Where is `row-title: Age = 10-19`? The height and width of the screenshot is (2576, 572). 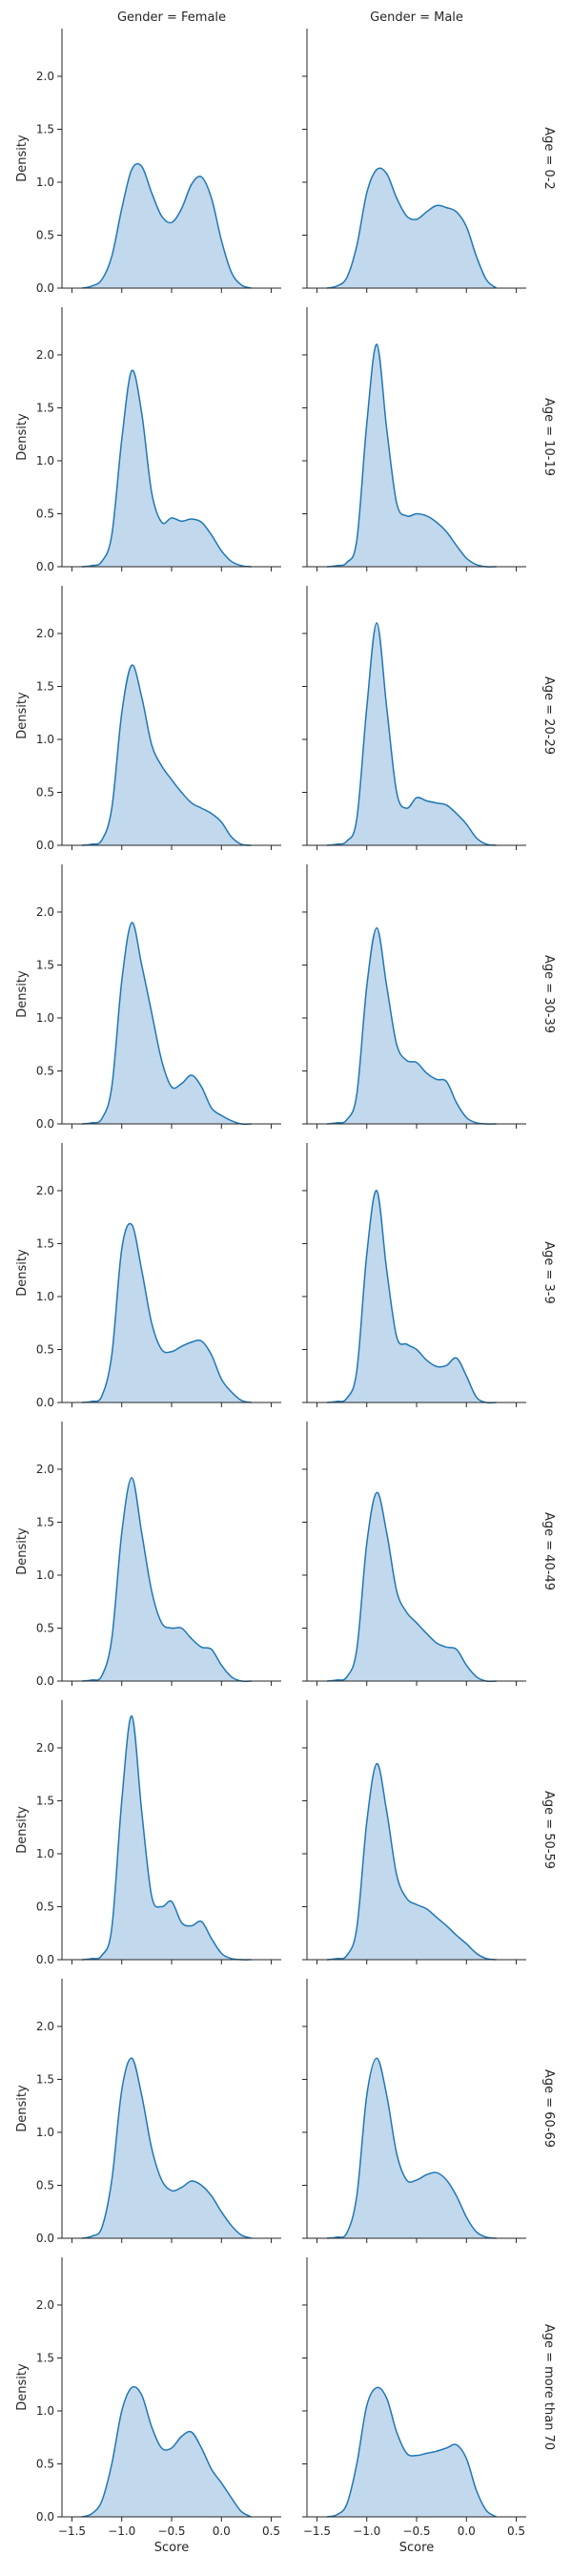
row-title: Age = 10-19 is located at coordinates (548, 437).